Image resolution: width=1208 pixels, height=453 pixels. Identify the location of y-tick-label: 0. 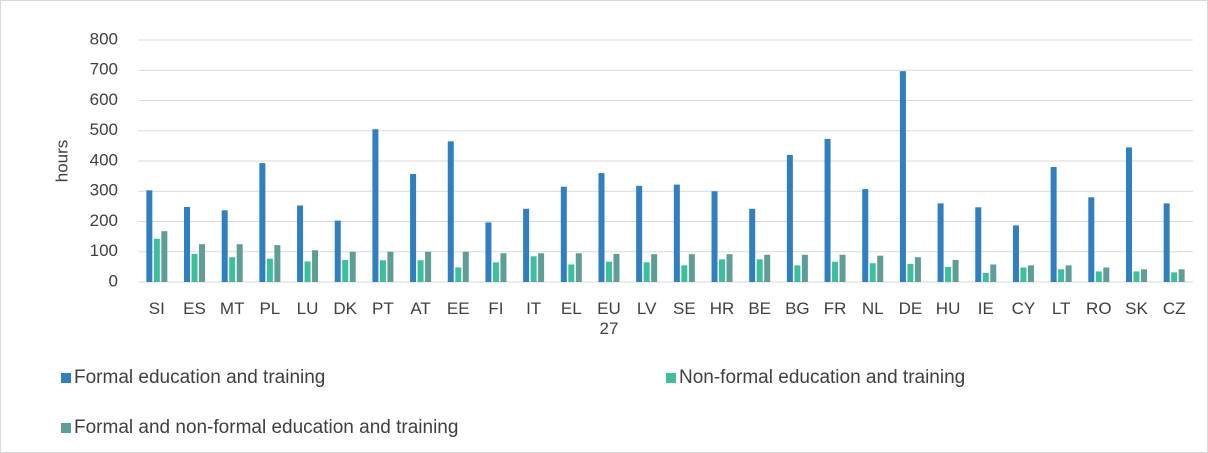
(113, 280).